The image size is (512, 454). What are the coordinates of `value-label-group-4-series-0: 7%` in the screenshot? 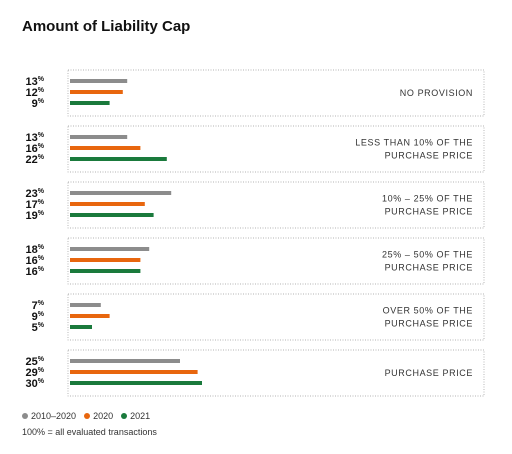 It's located at (38, 306).